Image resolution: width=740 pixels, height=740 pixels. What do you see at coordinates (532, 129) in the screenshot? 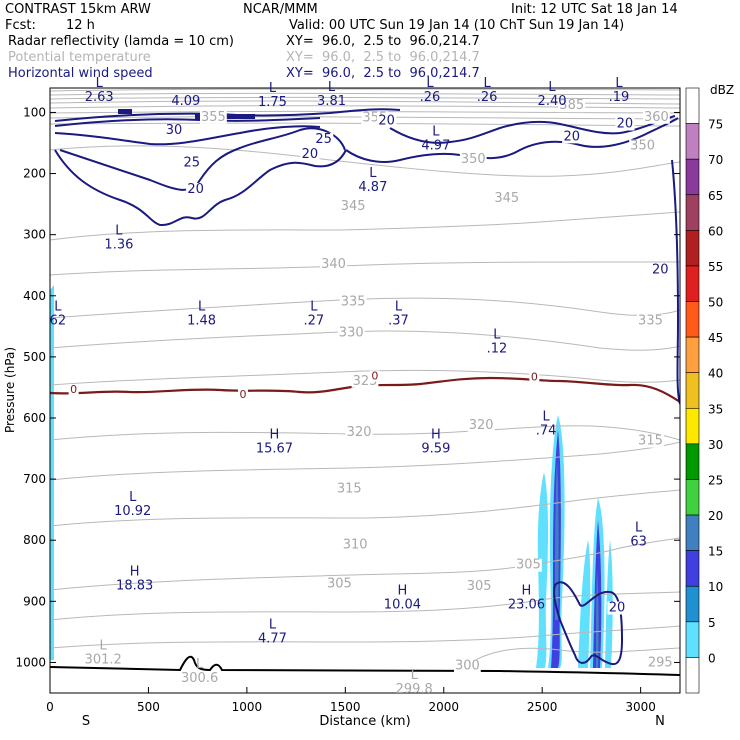
I see `wind-contour-20-upper` at bounding box center [532, 129].